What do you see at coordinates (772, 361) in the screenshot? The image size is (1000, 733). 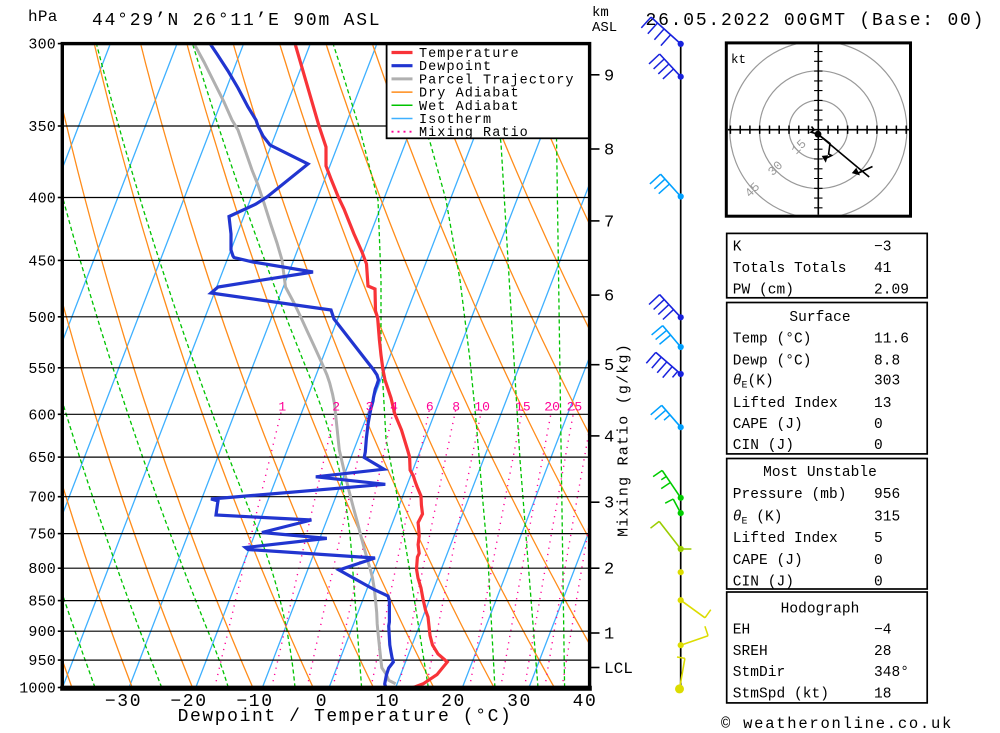 I see `svg-text: Dewp (°C)` at bounding box center [772, 361].